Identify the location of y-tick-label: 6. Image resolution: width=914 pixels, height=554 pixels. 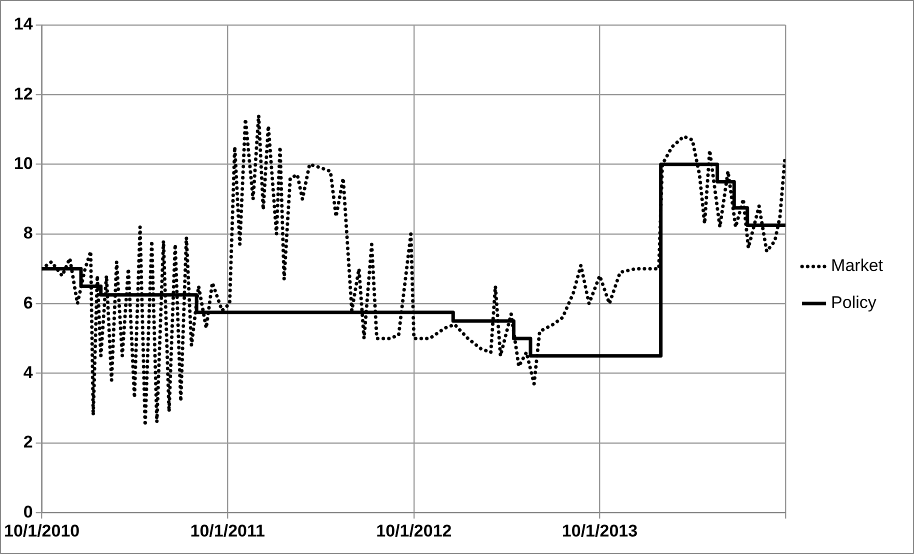
(28, 302).